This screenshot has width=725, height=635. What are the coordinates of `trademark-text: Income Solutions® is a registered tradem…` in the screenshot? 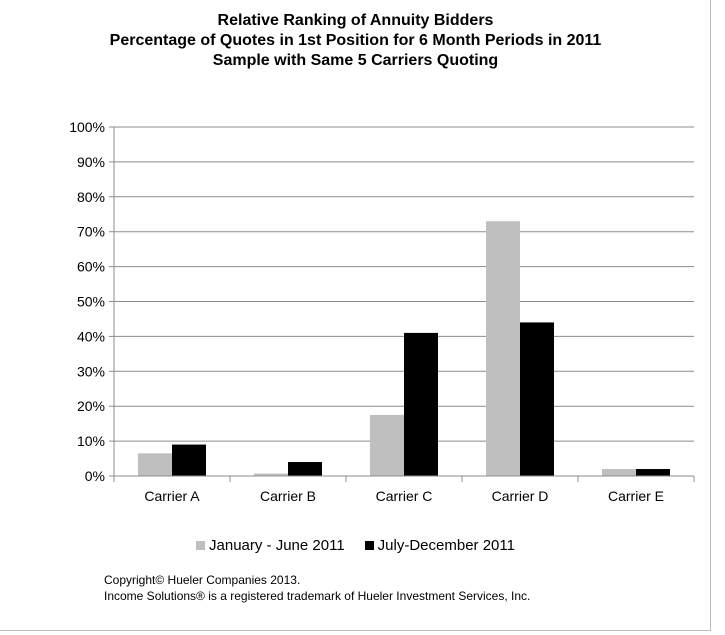 It's located at (317, 596).